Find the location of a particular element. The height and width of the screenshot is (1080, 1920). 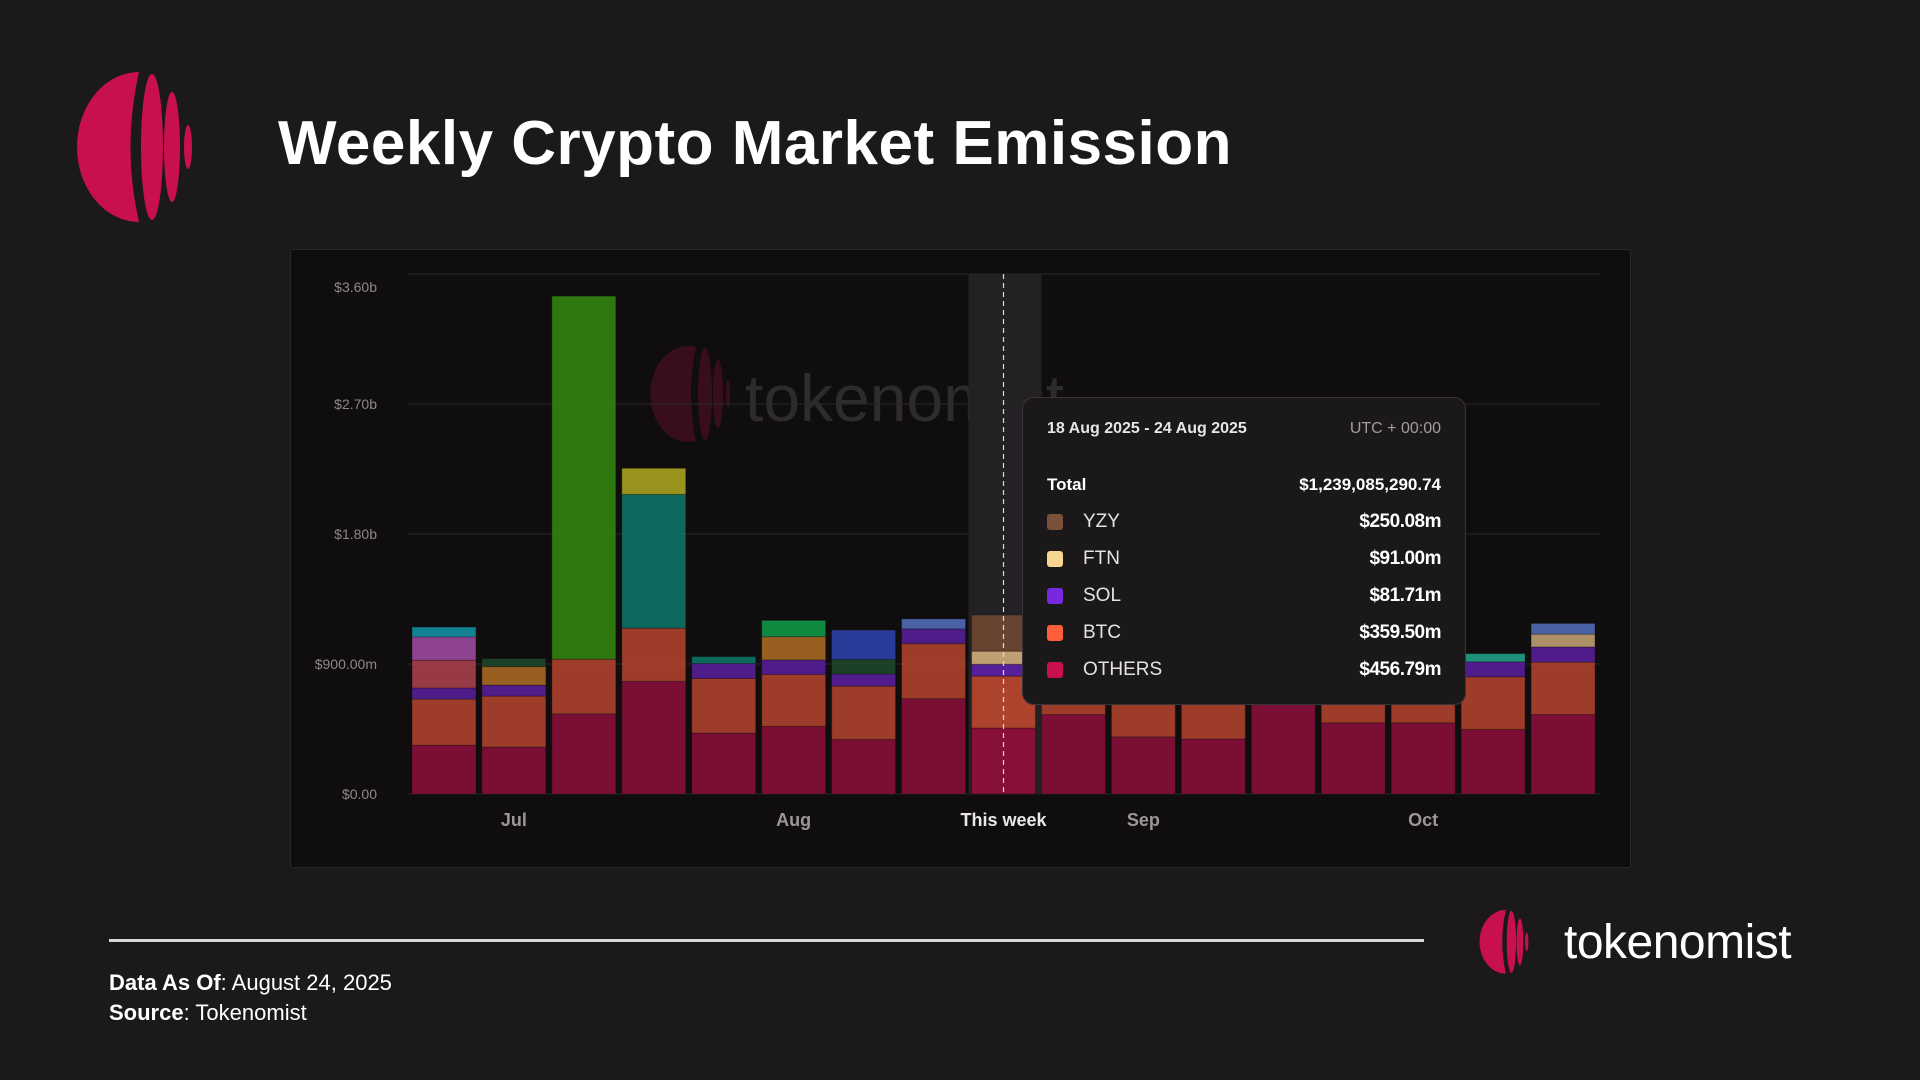

source-label: Source is located at coordinates (146, 1012).